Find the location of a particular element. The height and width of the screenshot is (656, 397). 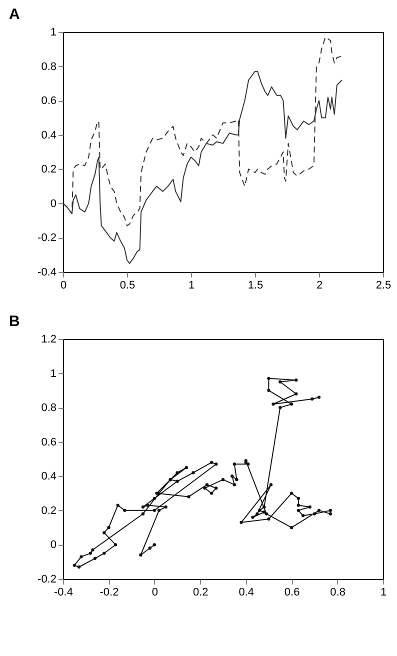

chart-title: A is located at coordinates (14, 14).